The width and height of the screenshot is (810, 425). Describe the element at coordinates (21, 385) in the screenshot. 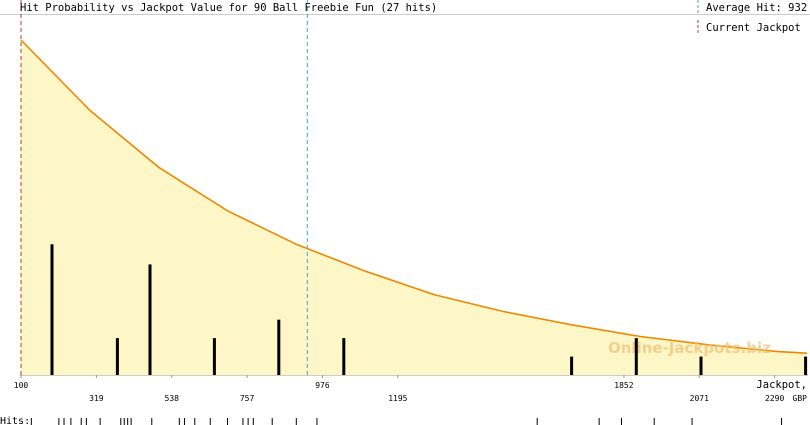

I see `x-tick-label: 100` at that location.